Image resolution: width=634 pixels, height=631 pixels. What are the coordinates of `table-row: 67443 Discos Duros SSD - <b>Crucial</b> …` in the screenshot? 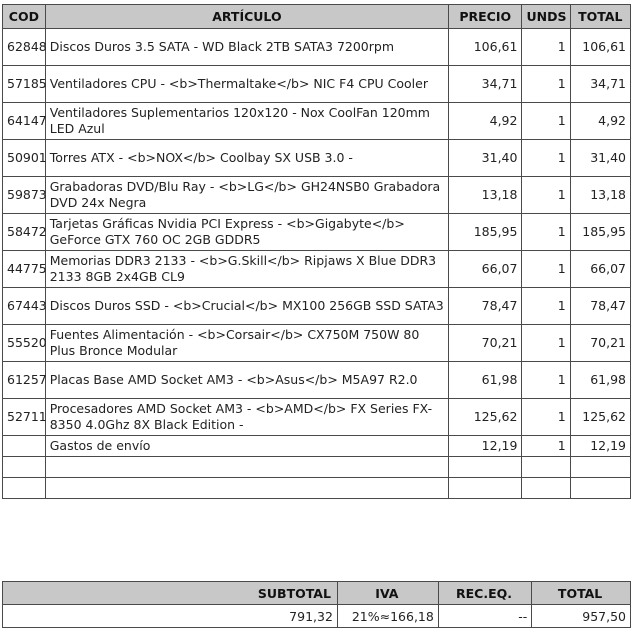 It's located at (317, 306).